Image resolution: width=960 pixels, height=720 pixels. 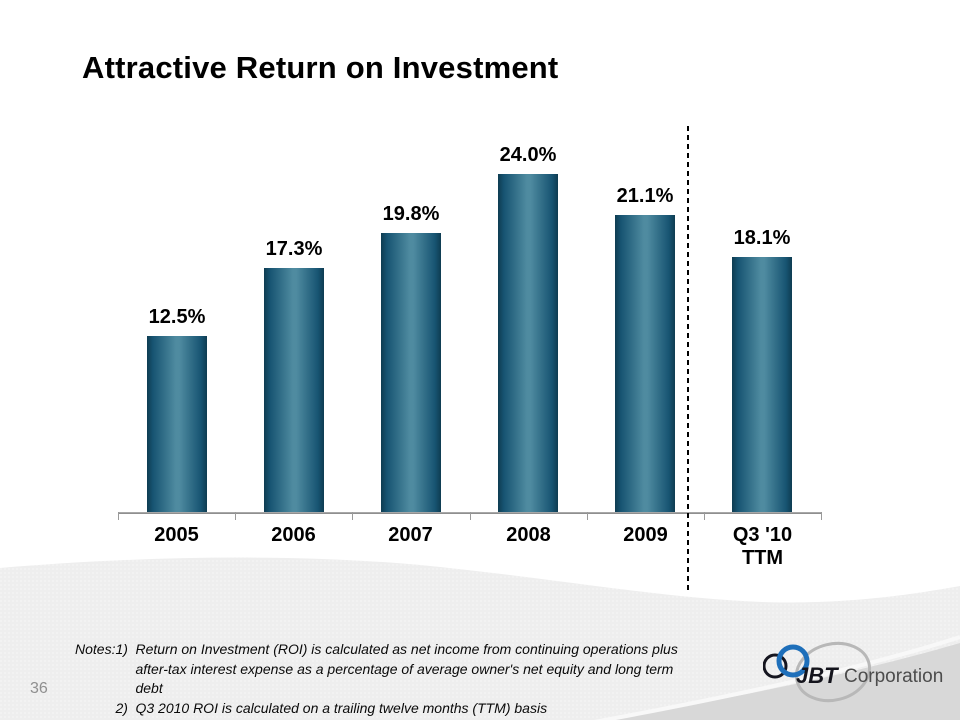 What do you see at coordinates (528, 343) in the screenshot?
I see `bar-2008` at bounding box center [528, 343].